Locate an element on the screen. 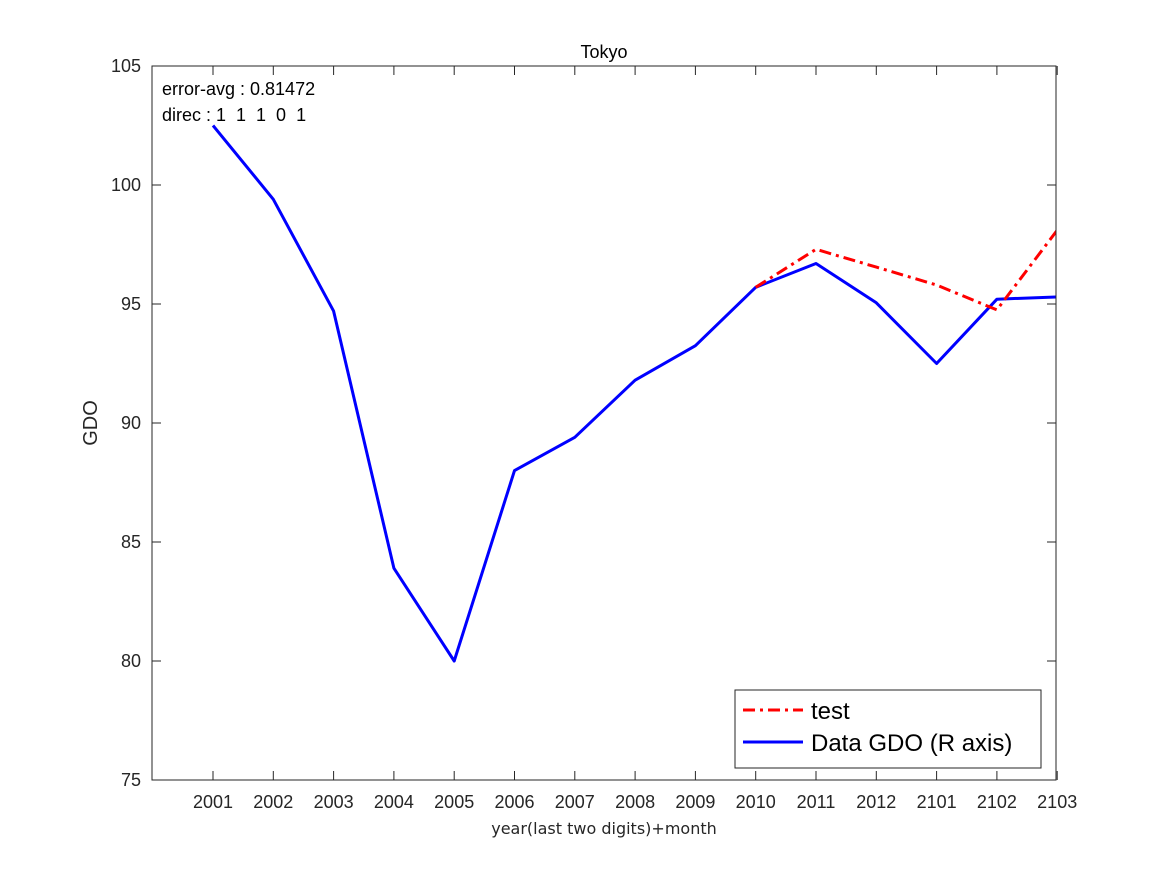  chart-title: Tokyo is located at coordinates (603, 52).